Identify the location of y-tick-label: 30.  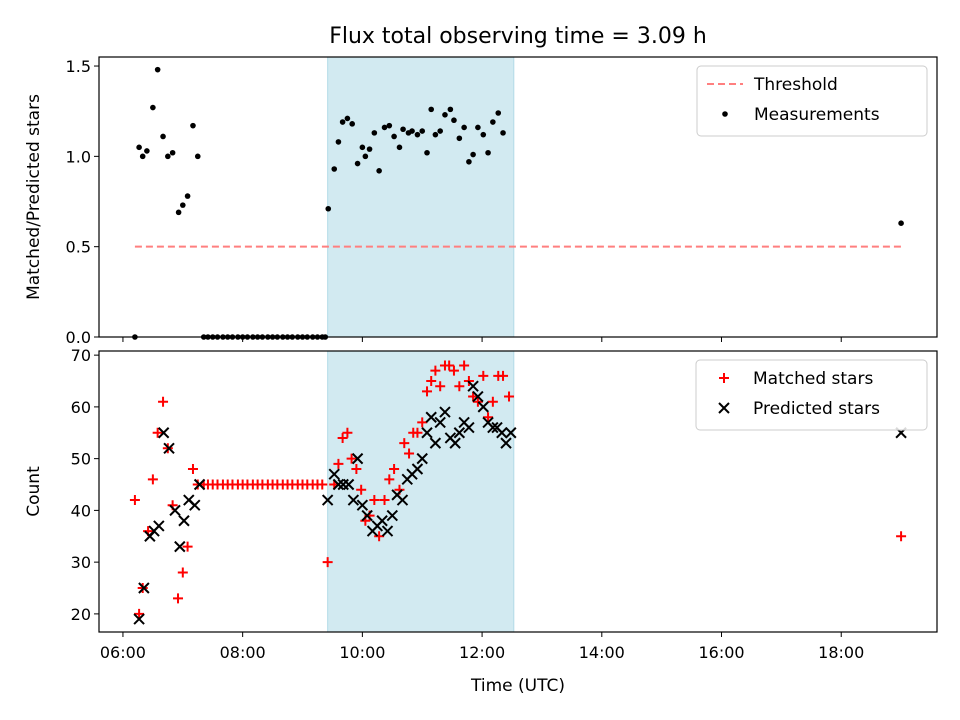
(81, 562).